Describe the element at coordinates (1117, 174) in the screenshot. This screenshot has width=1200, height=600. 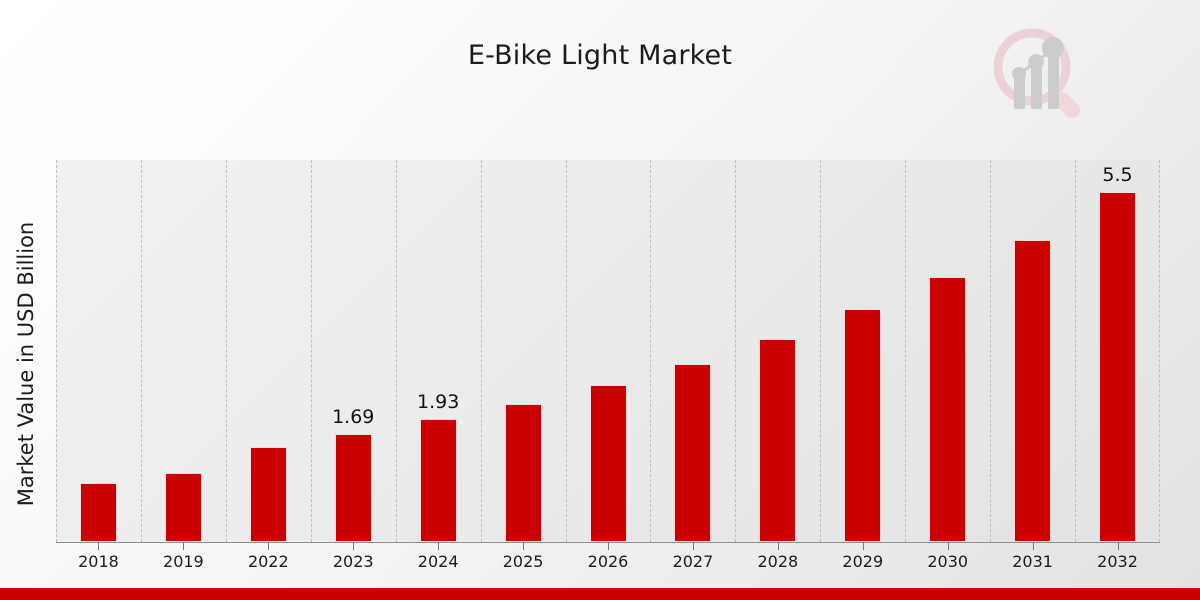
I see `bar-value-label: 5.5` at that location.